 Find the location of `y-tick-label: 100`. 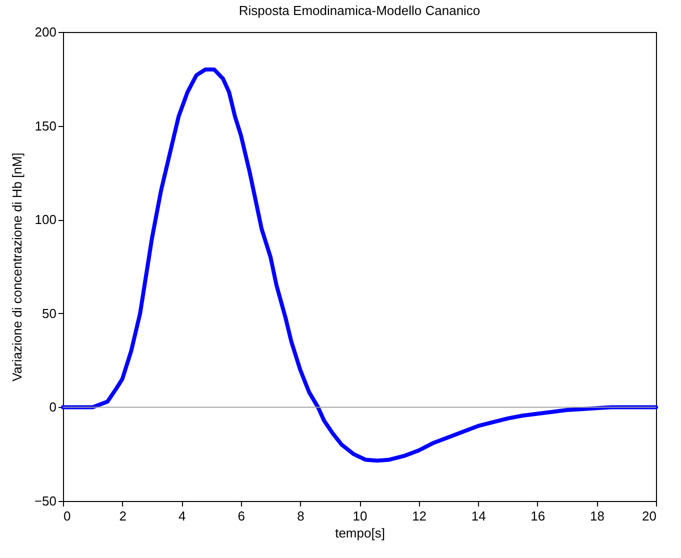

y-tick-label: 100 is located at coordinates (45, 220).